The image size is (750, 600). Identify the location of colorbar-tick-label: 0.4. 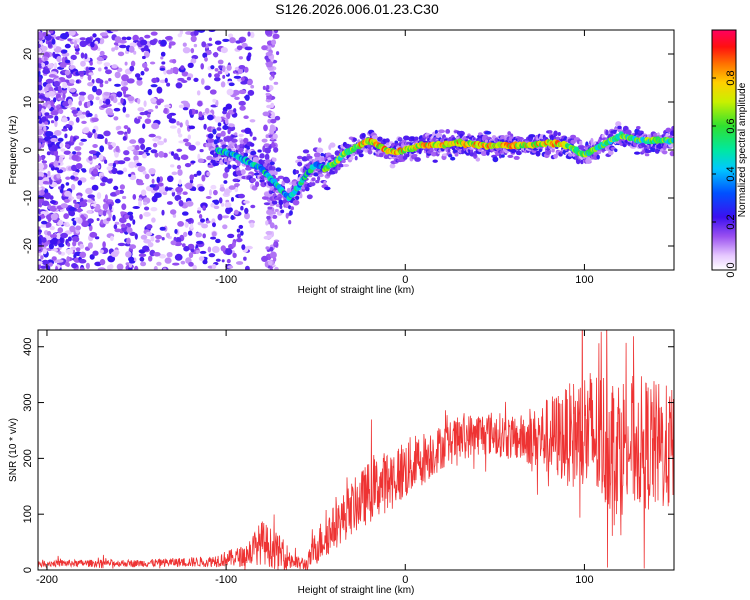
(731, 173).